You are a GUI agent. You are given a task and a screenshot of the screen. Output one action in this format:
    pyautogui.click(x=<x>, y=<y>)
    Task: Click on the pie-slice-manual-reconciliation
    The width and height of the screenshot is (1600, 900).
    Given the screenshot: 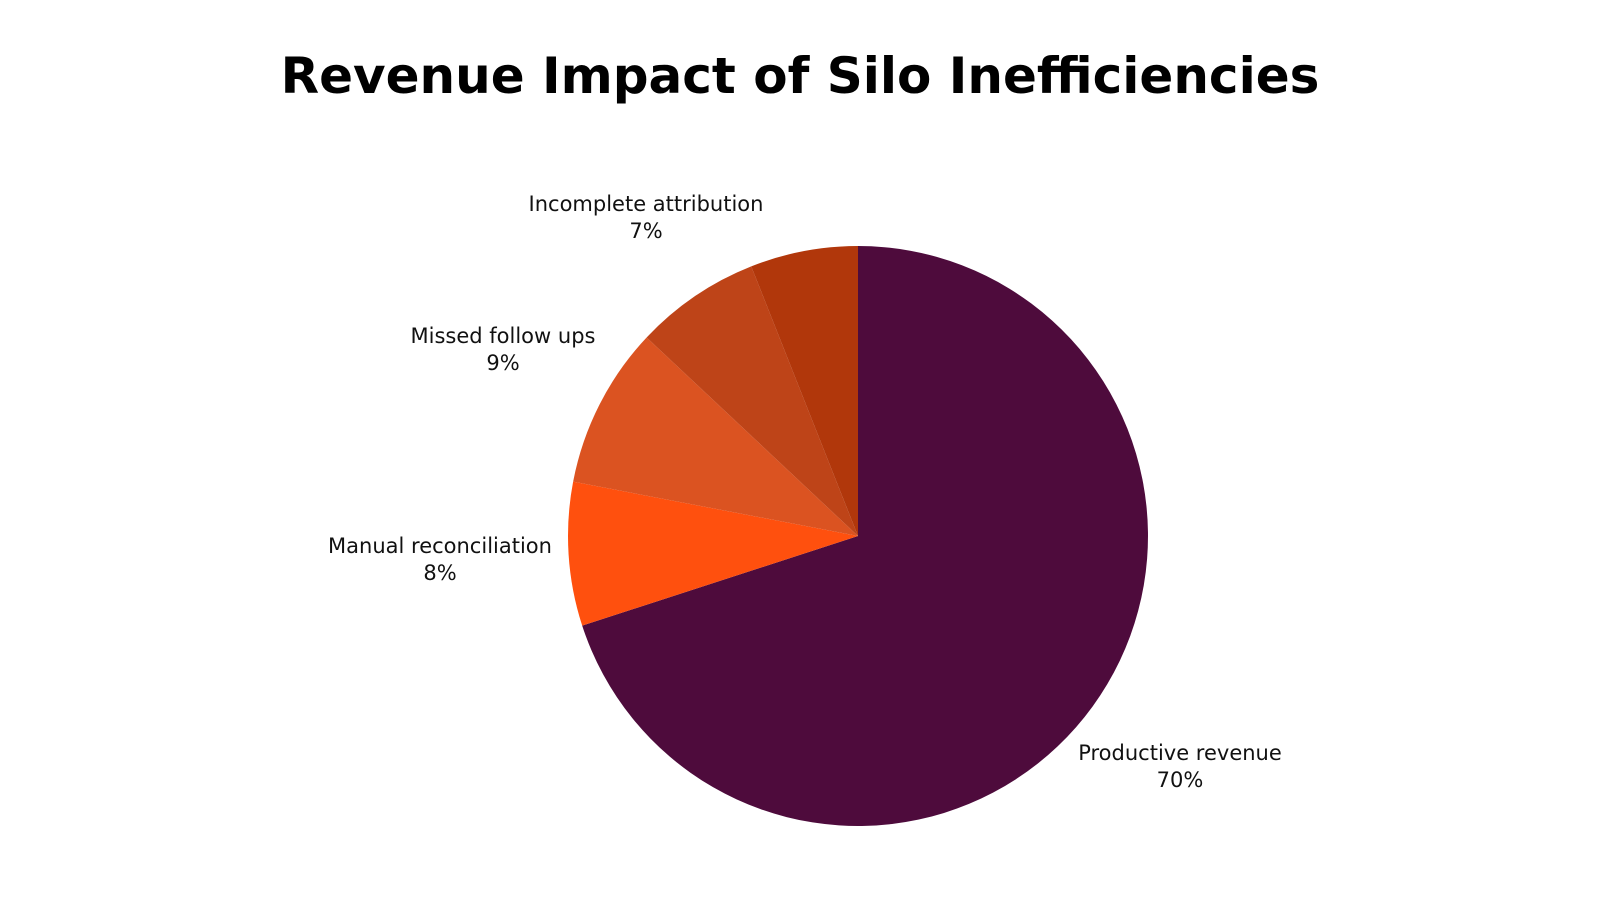 What is the action you would take?
    pyautogui.click(x=713, y=553)
    